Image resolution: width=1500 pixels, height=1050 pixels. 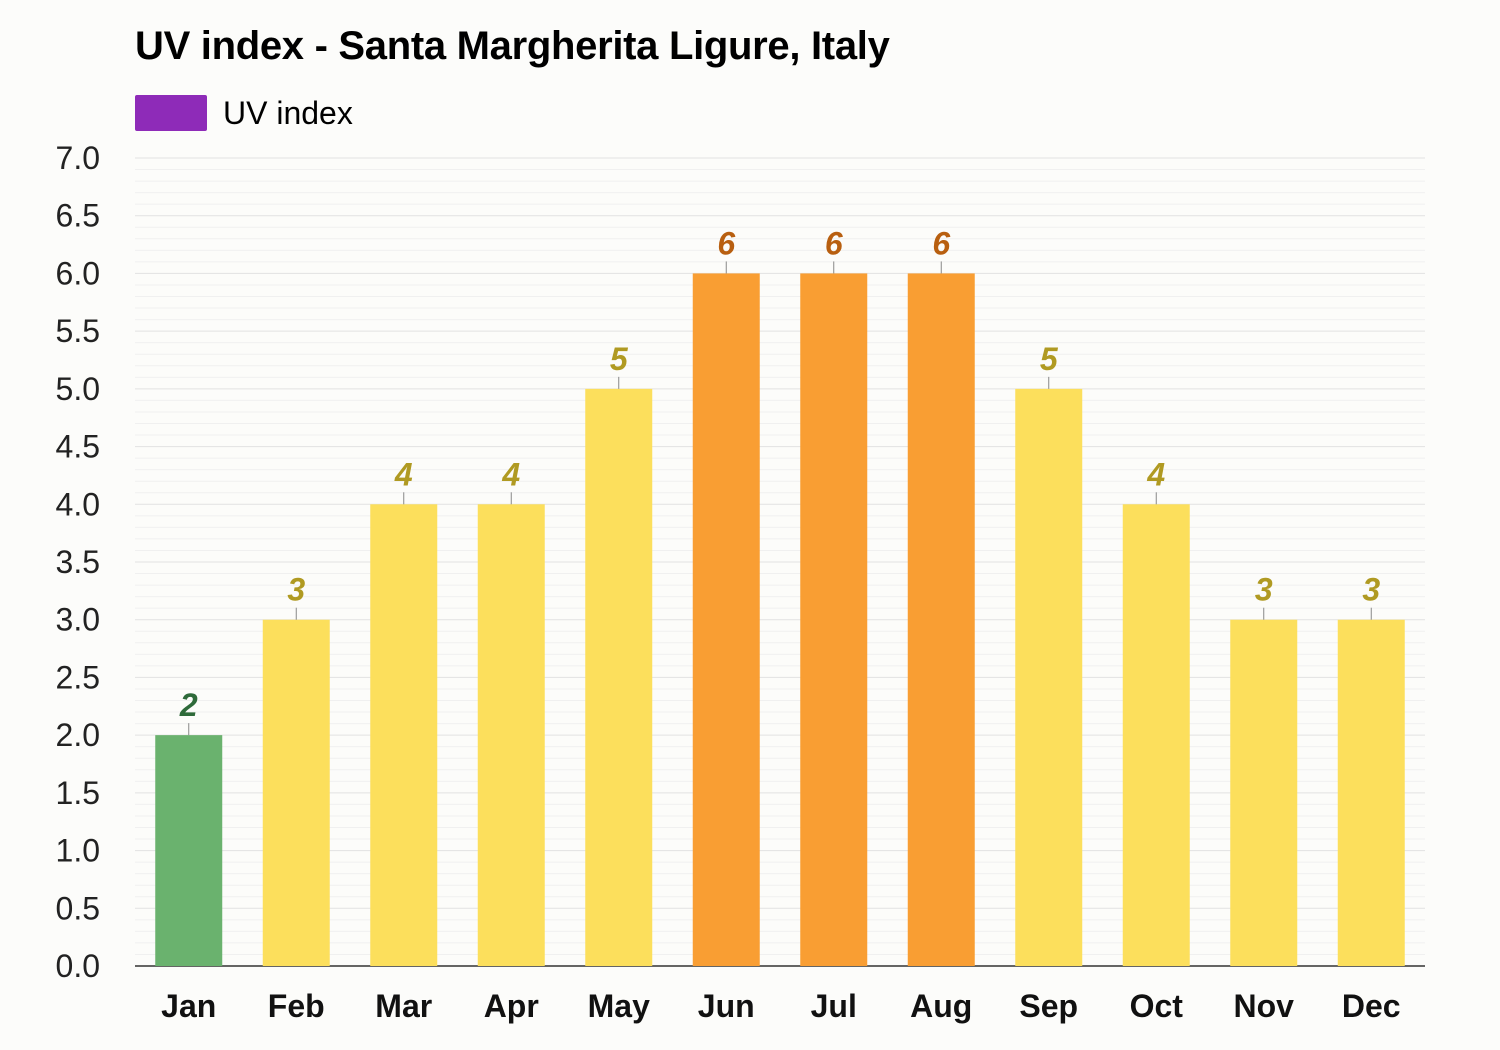 What do you see at coordinates (78, 908) in the screenshot?
I see `y-tick-label: 0.5` at bounding box center [78, 908].